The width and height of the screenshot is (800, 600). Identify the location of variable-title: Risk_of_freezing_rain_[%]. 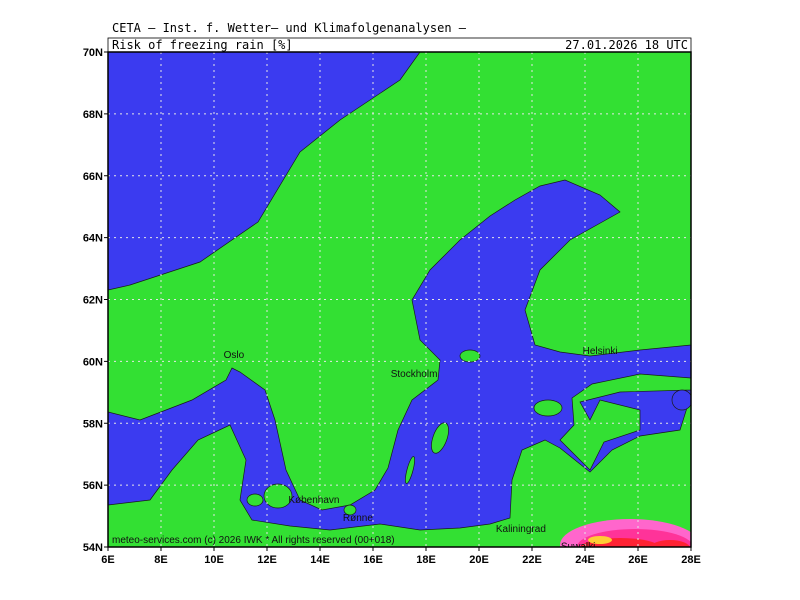
(202, 45).